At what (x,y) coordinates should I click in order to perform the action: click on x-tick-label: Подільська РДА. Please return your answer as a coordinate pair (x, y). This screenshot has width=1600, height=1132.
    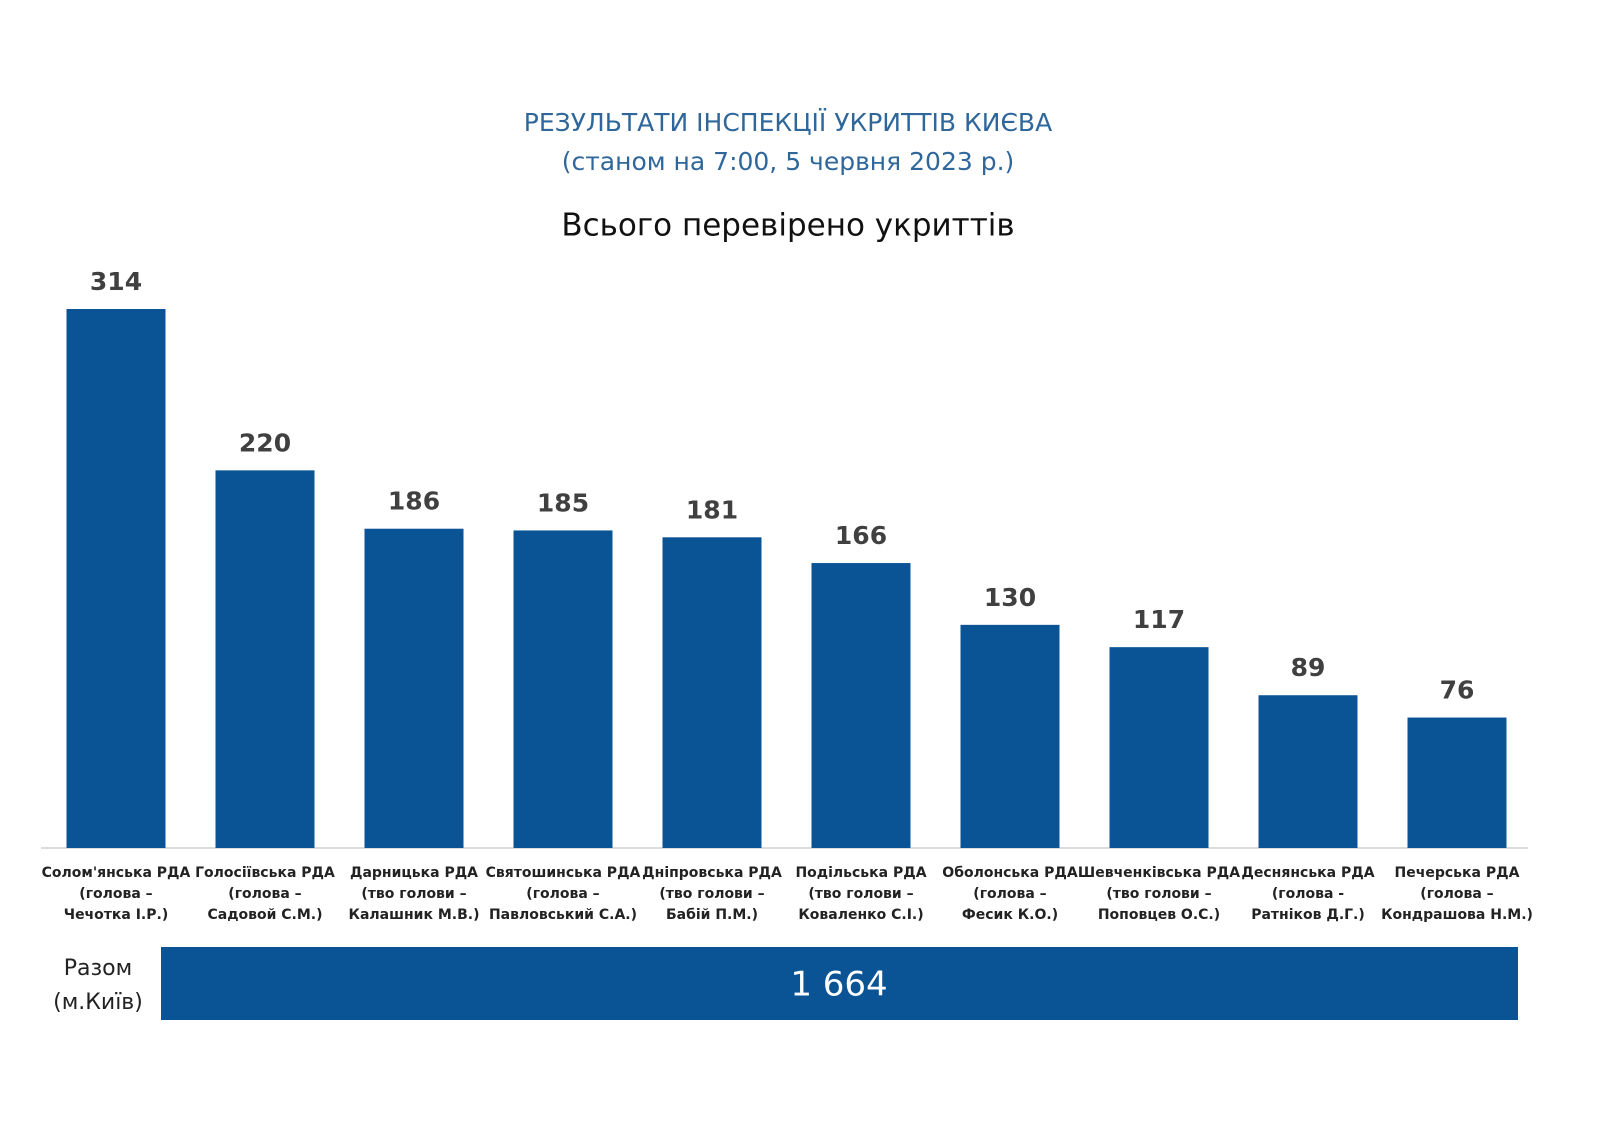
    Looking at the image, I should click on (860, 873).